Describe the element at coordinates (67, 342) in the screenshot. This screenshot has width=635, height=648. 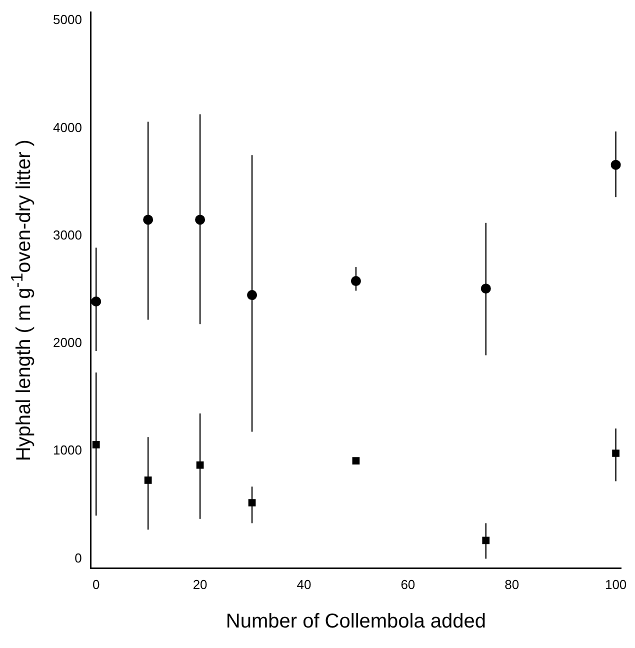
I see `y-tick-label: 2000` at that location.